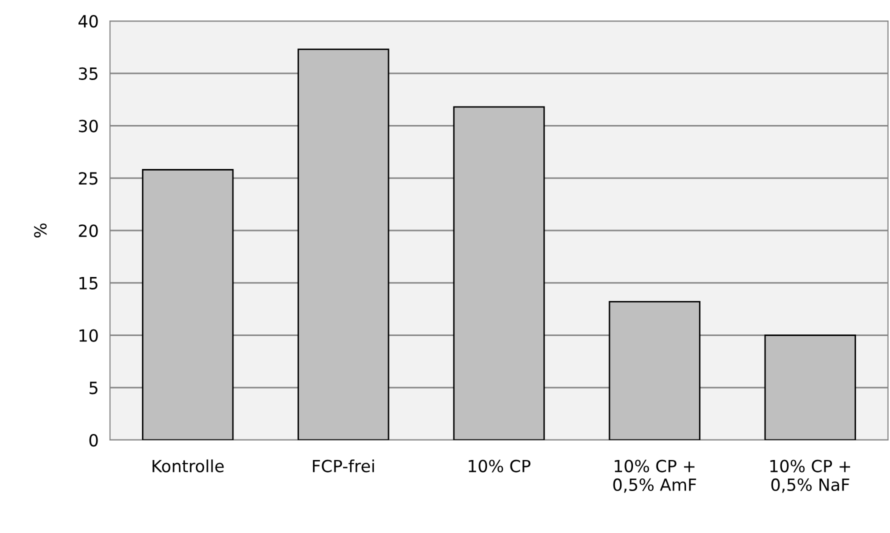 The height and width of the screenshot is (533, 890). What do you see at coordinates (89, 335) in the screenshot?
I see `y-tick-label: 10` at bounding box center [89, 335].